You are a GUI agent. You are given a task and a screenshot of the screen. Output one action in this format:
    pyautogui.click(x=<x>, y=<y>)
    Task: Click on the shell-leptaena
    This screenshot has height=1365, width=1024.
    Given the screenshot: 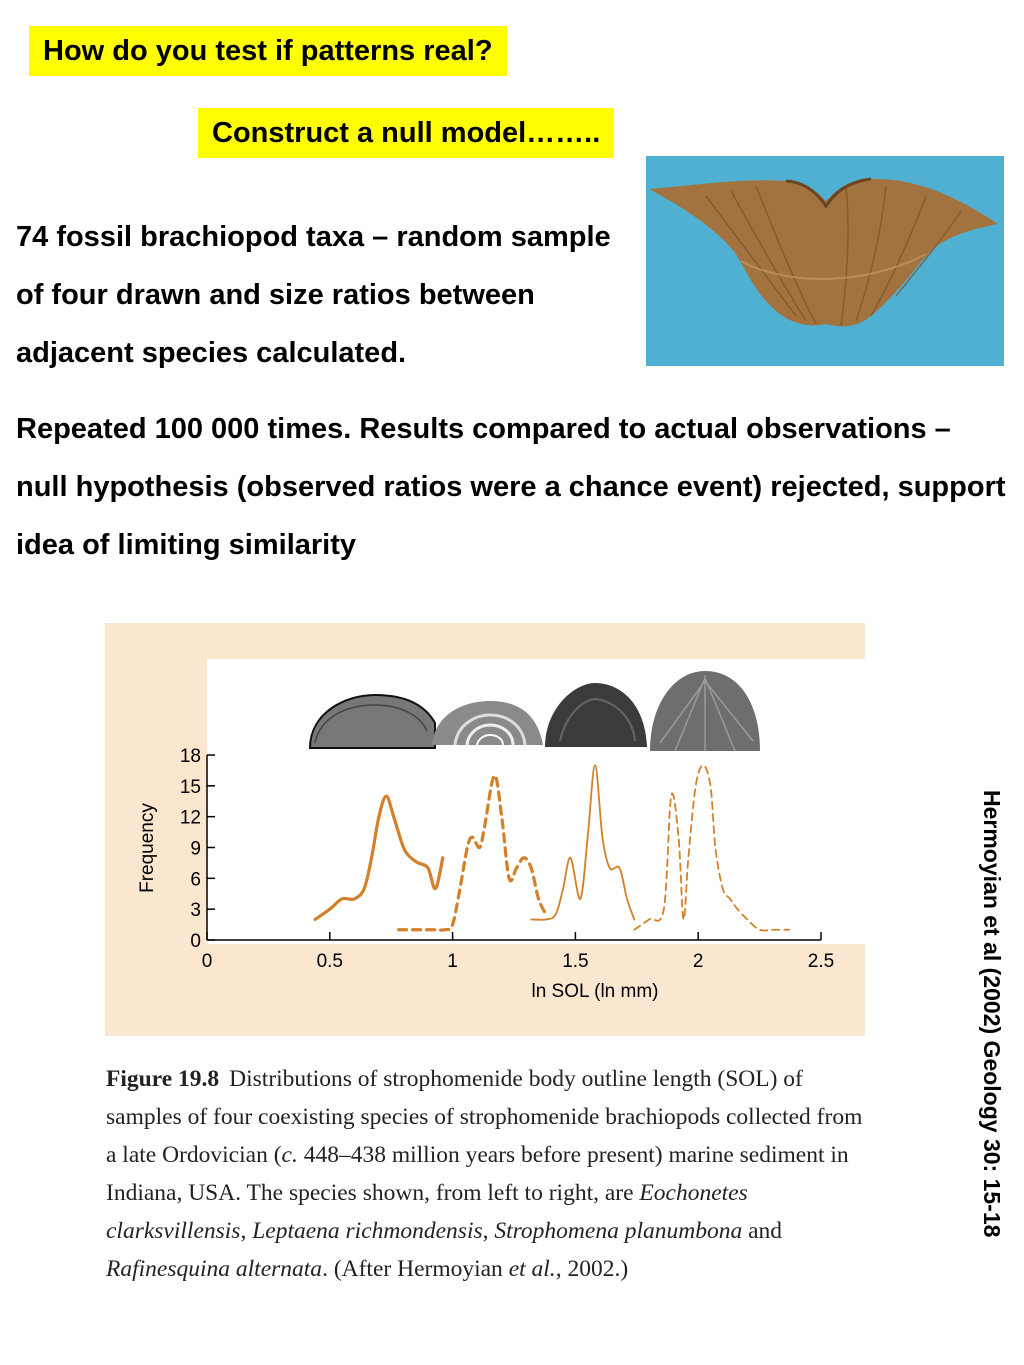 What is the action you would take?
    pyautogui.click(x=487, y=723)
    